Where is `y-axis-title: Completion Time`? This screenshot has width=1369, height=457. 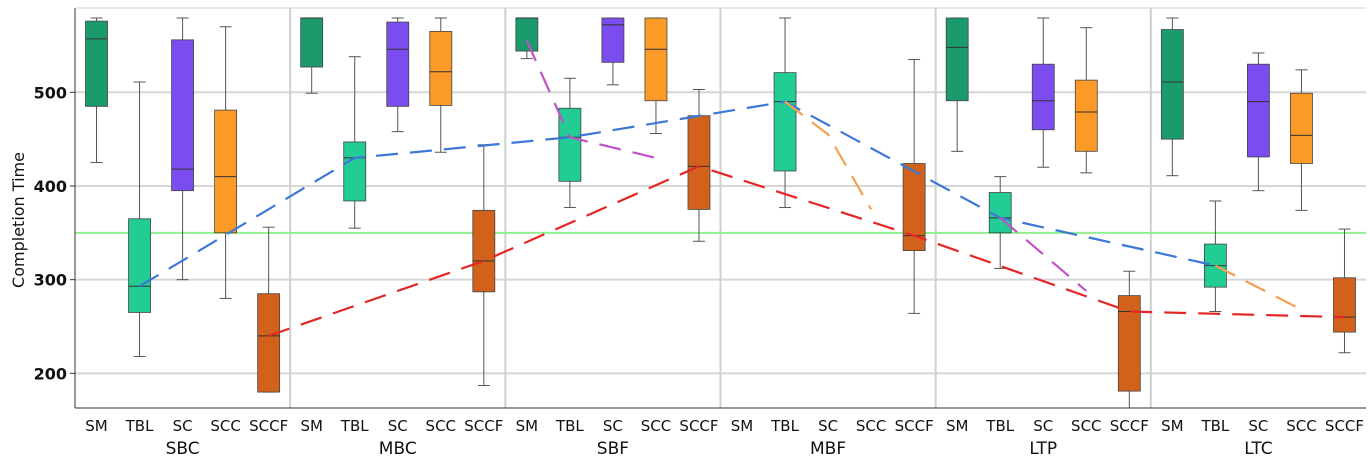
y-axis-title: Completion Time is located at coordinates (18, 220).